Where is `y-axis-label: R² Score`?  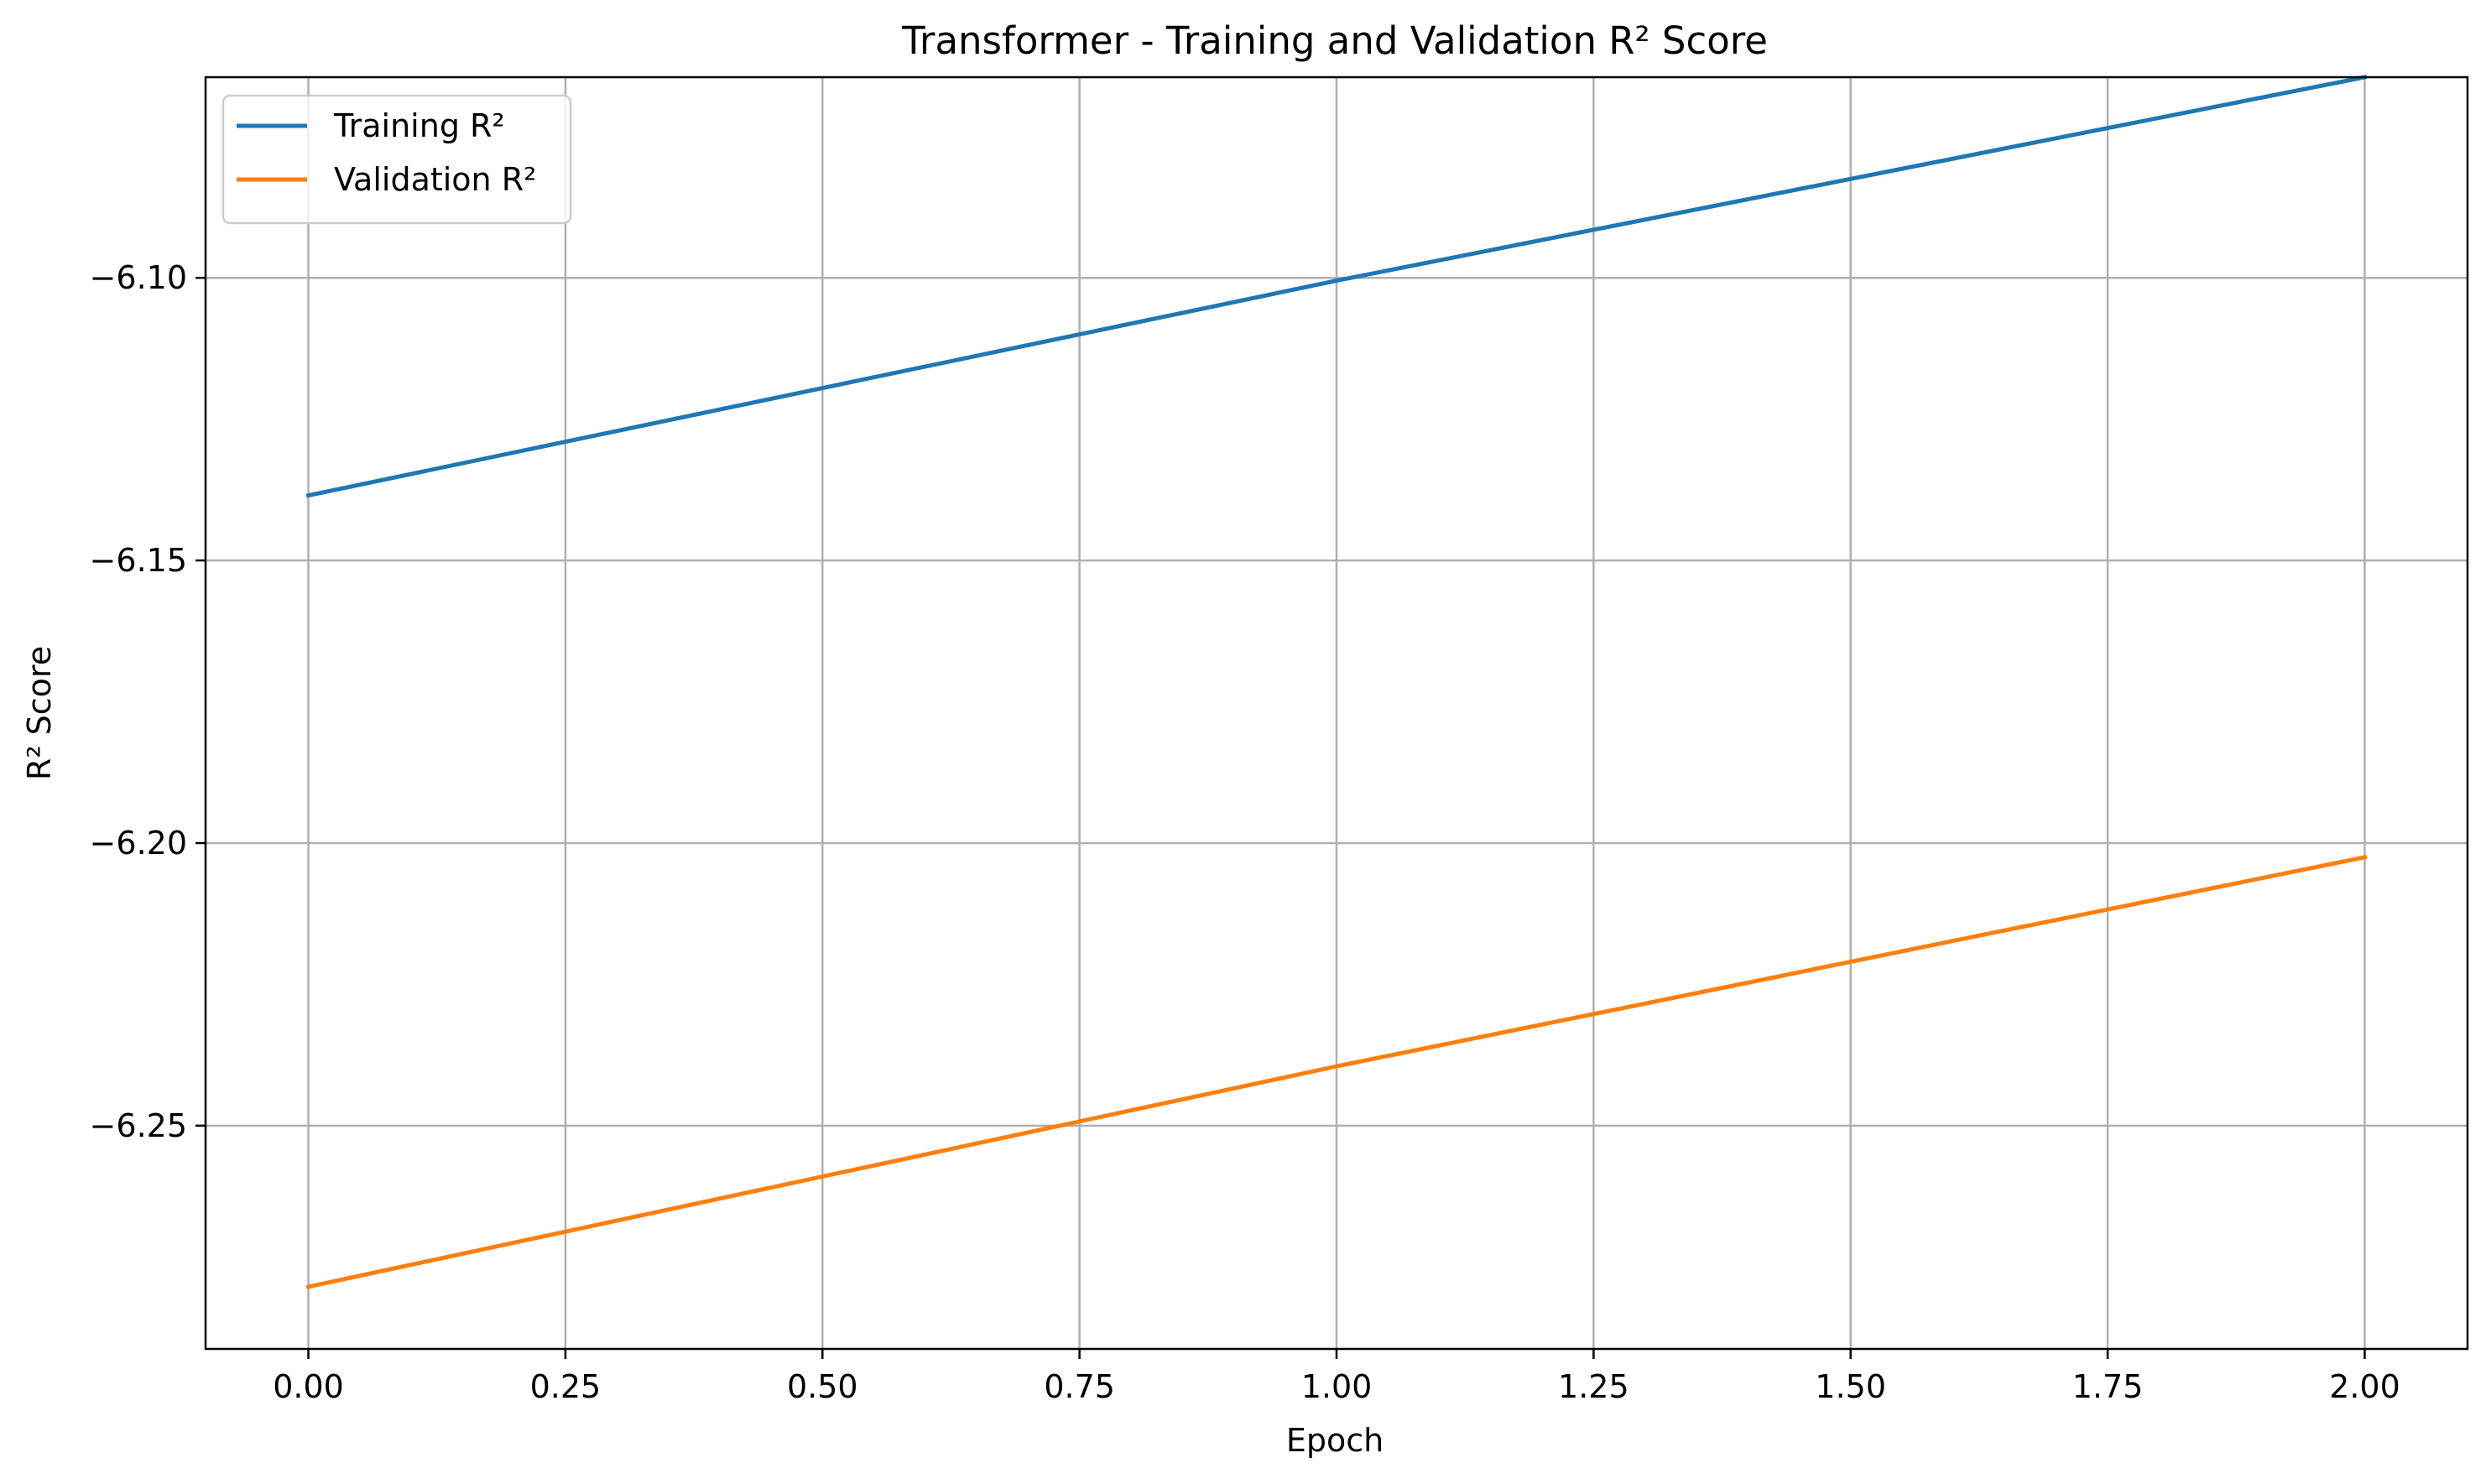
y-axis-label: R² Score is located at coordinates (40, 713).